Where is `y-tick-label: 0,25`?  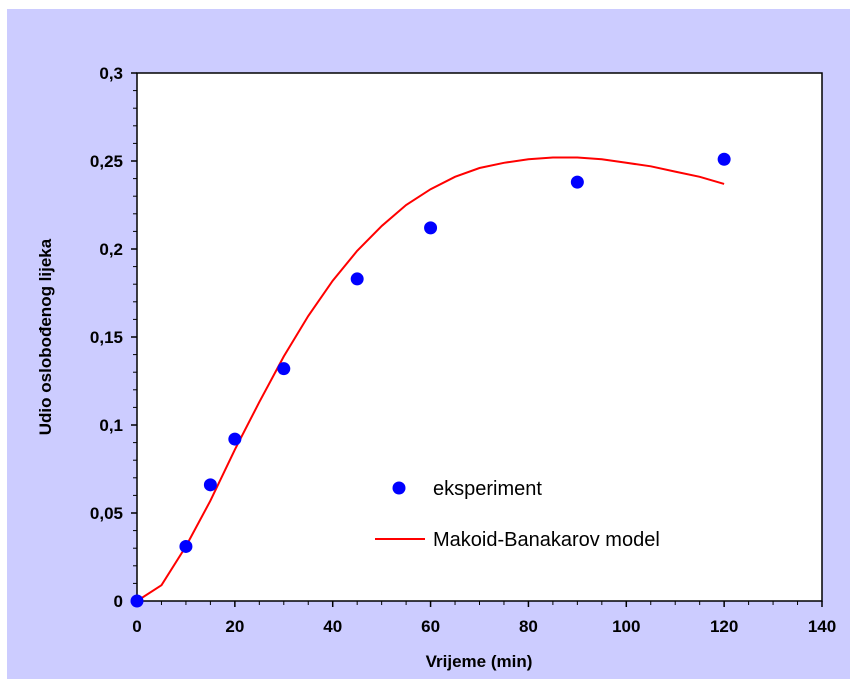
y-tick-label: 0,25 is located at coordinates (106, 161).